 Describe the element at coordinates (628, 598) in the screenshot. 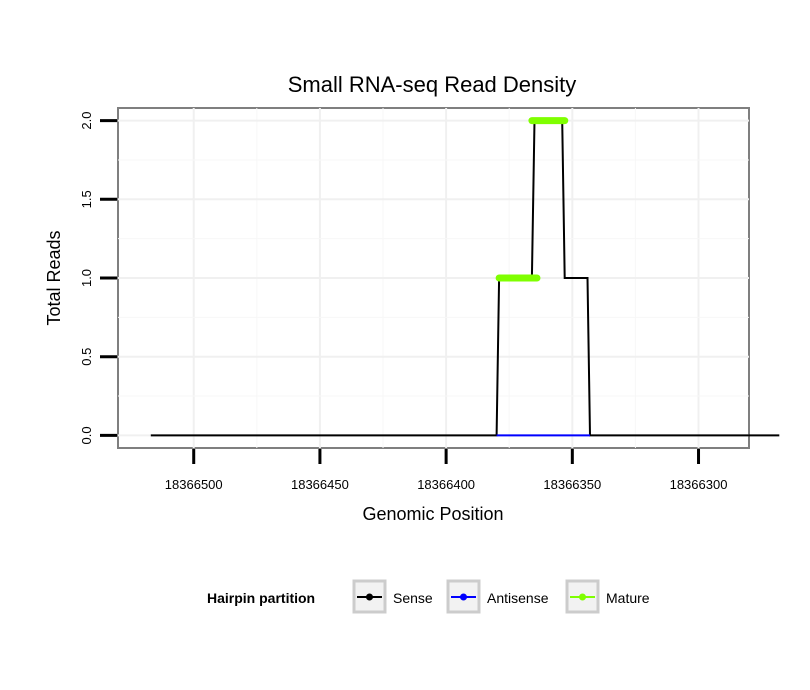

I see `legend-label-mature: Mature` at that location.